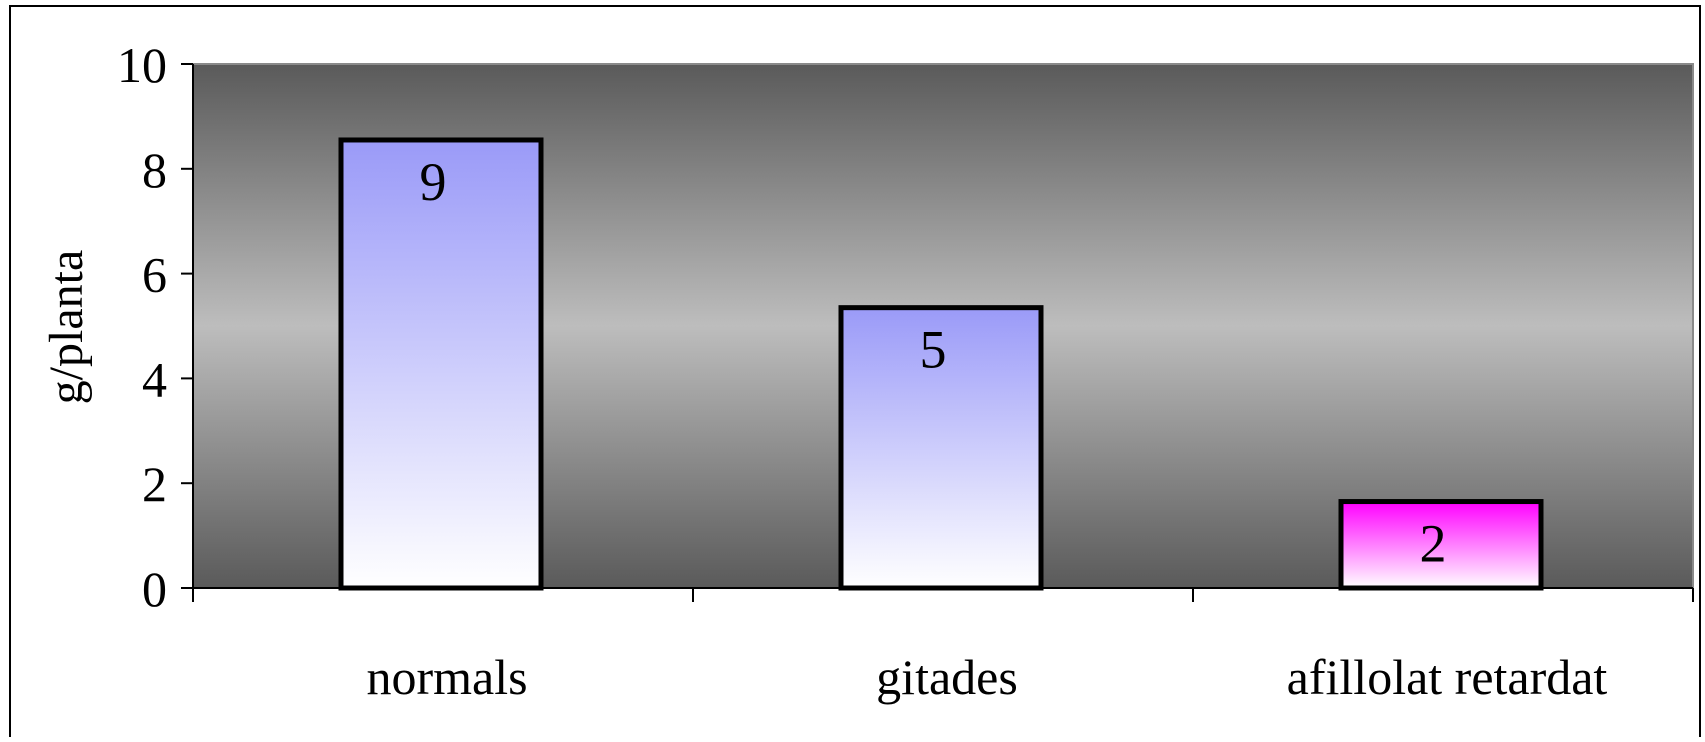 The image size is (1705, 742). Describe the element at coordinates (941, 448) in the screenshot. I see `bar-gitades` at that location.